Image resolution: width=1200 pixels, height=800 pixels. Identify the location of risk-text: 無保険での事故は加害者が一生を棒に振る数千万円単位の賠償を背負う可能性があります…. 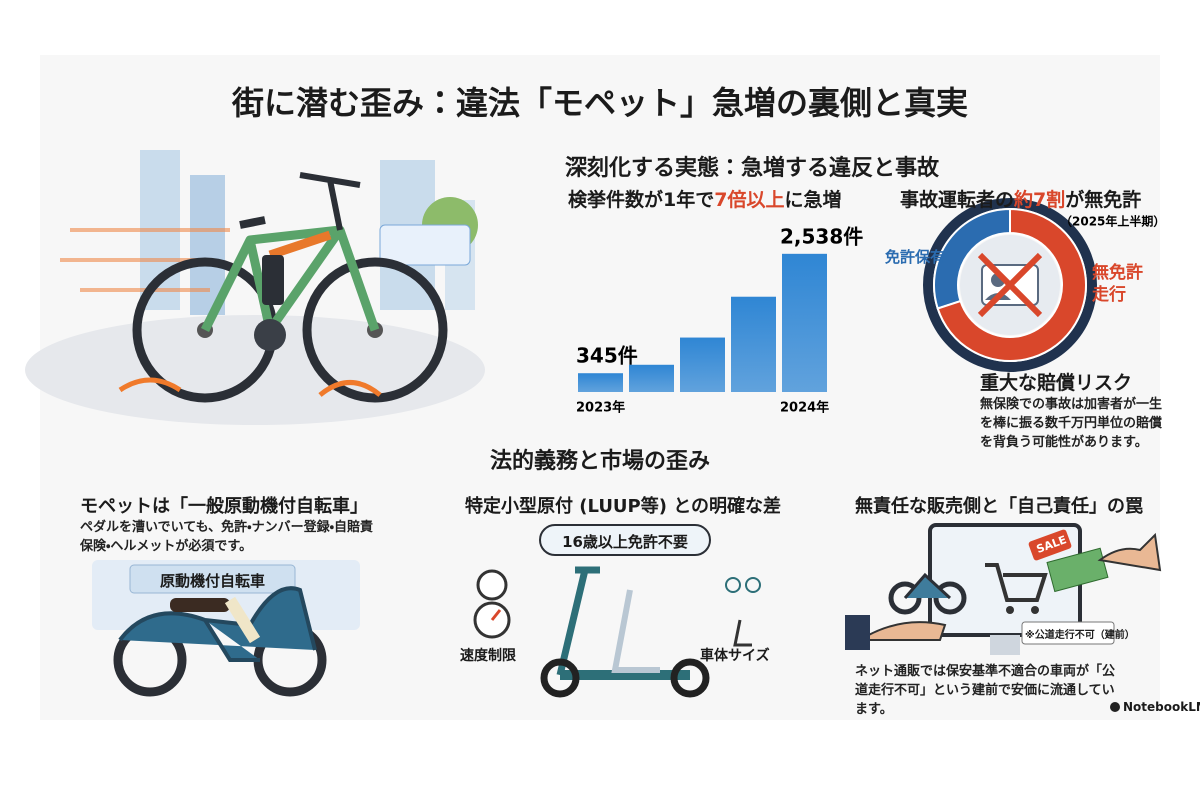
(1071, 423).